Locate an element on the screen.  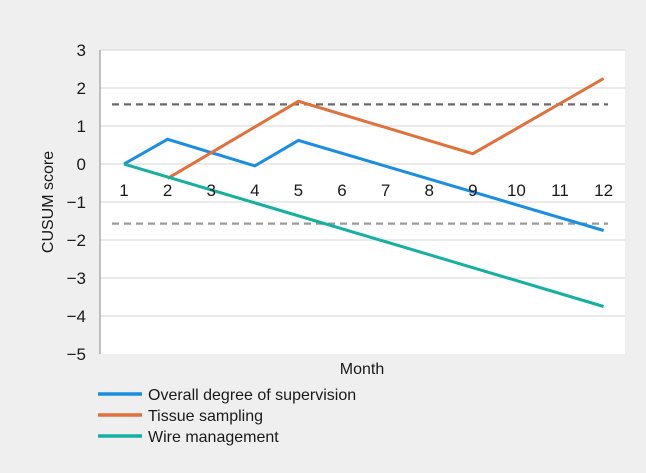
x-tick-label: 2 is located at coordinates (167, 190).